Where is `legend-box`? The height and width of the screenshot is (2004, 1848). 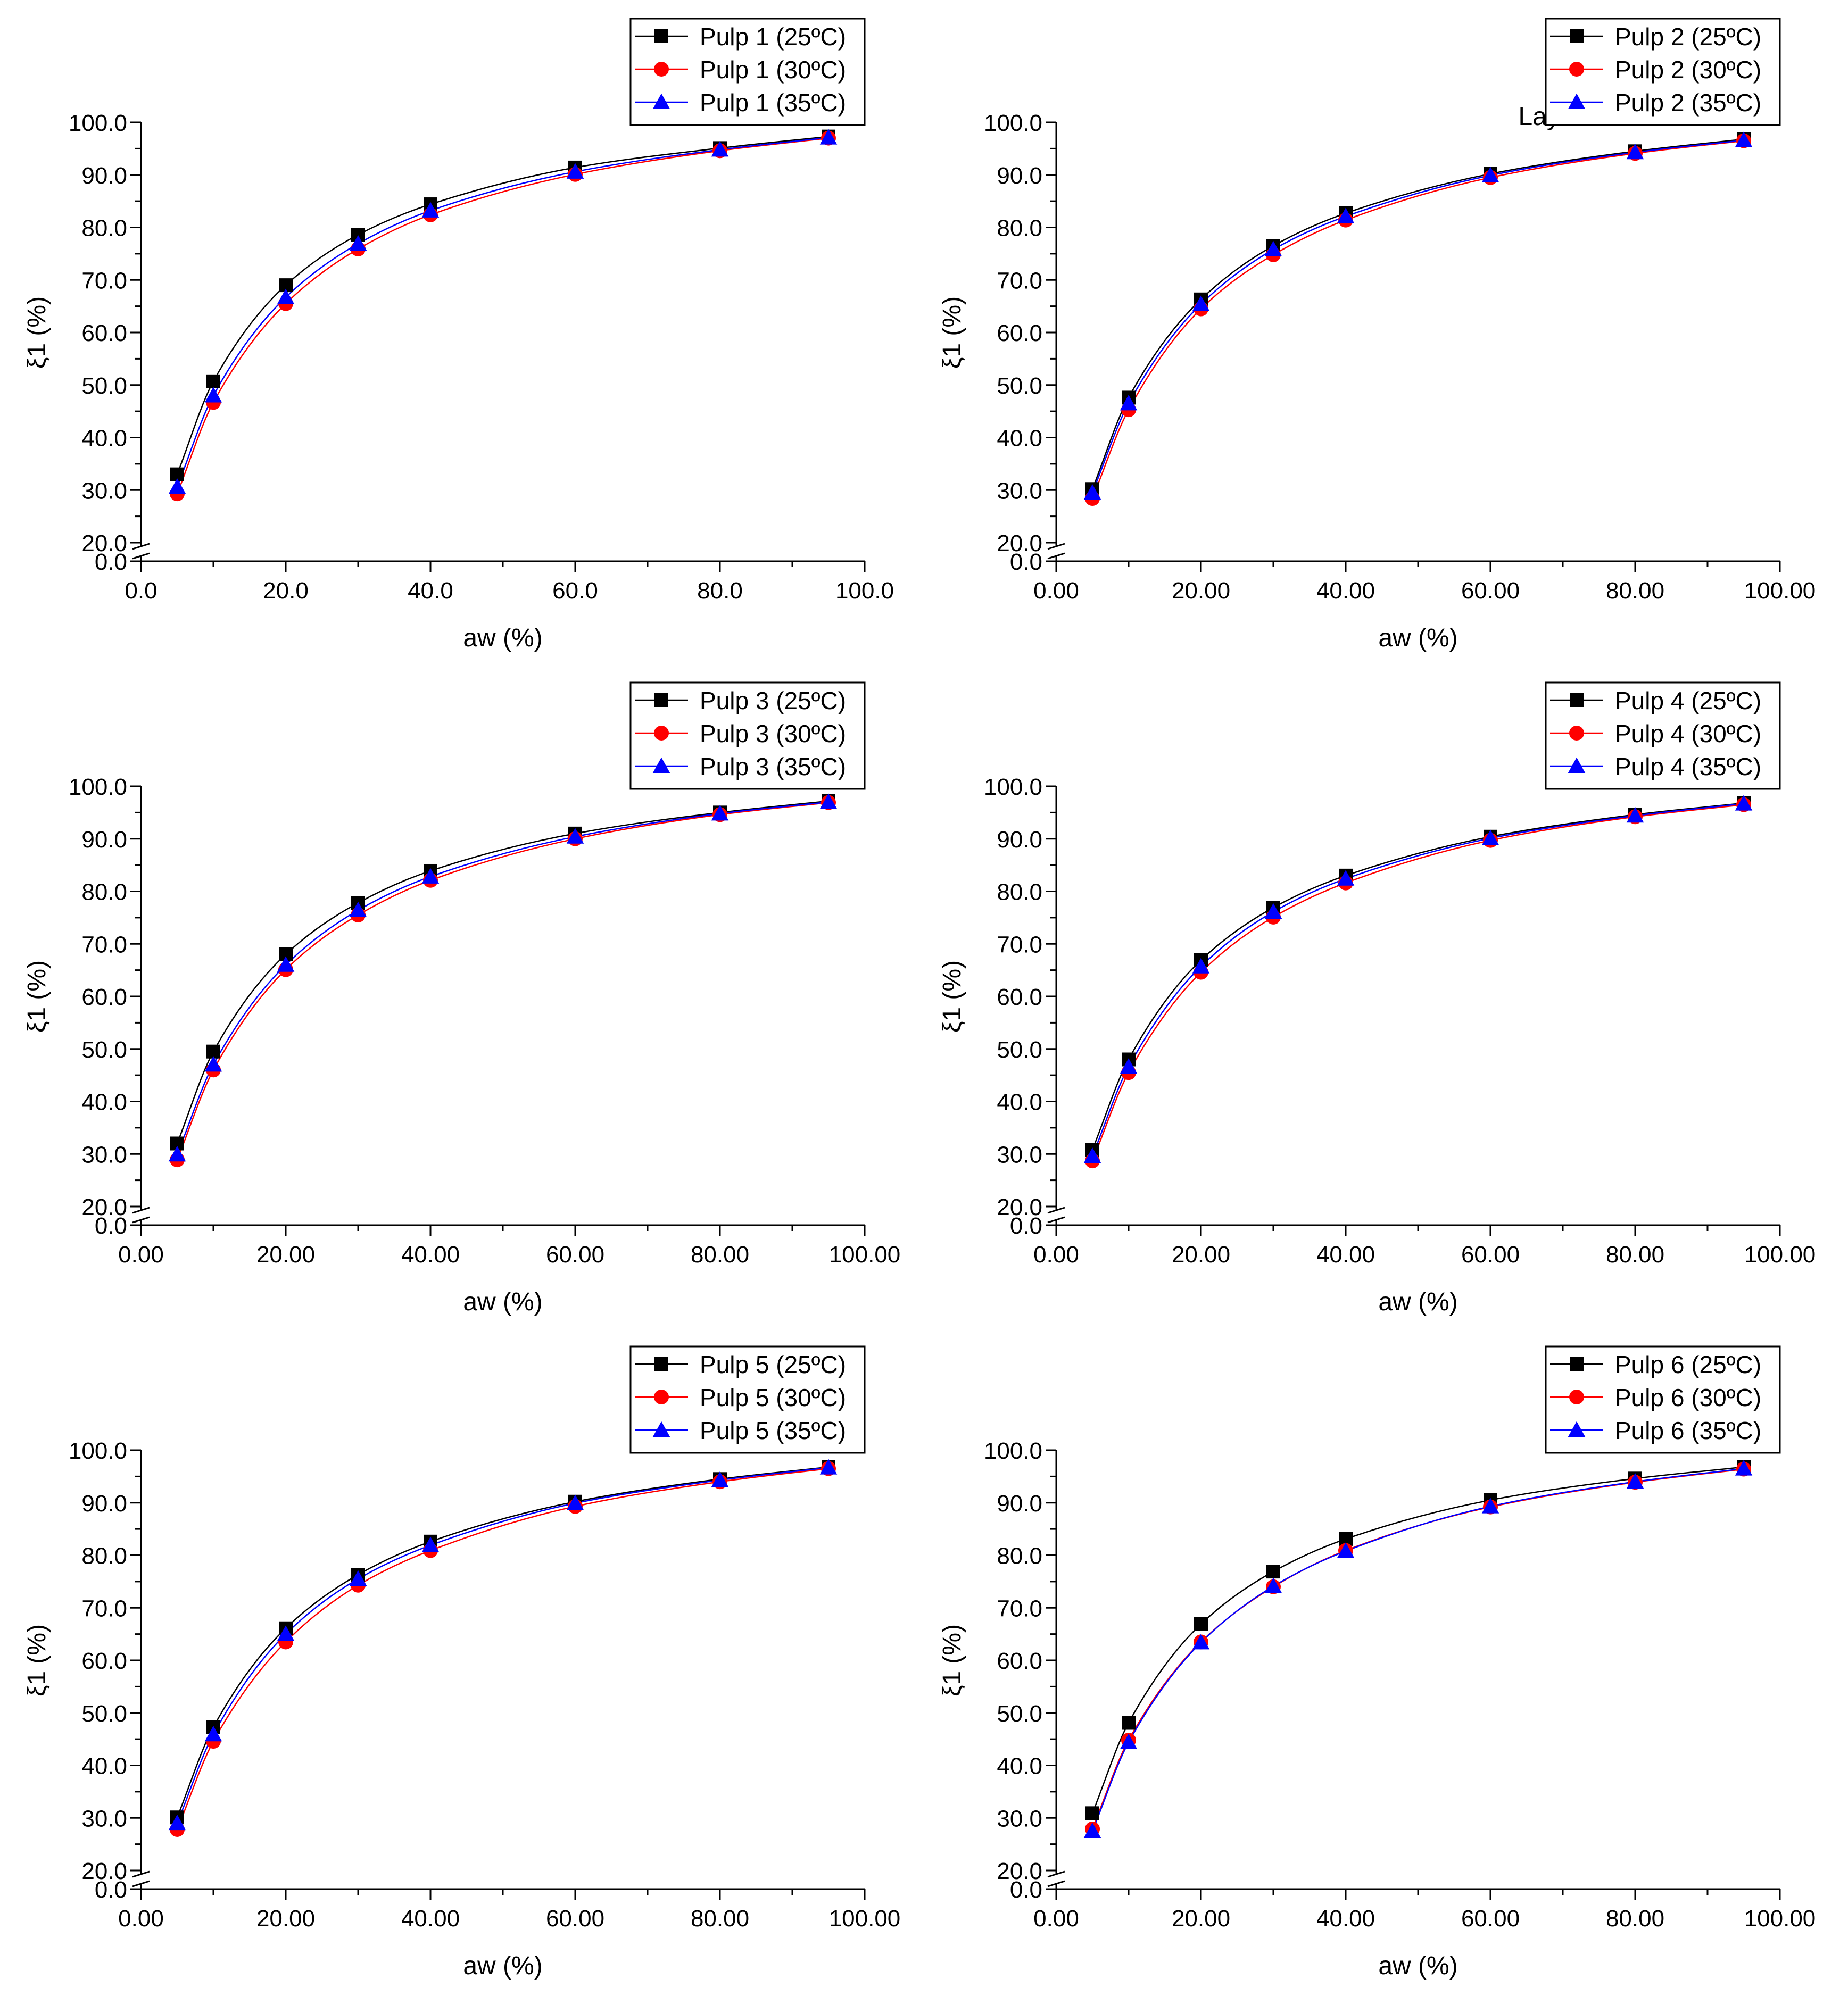
legend-box is located at coordinates (747, 736).